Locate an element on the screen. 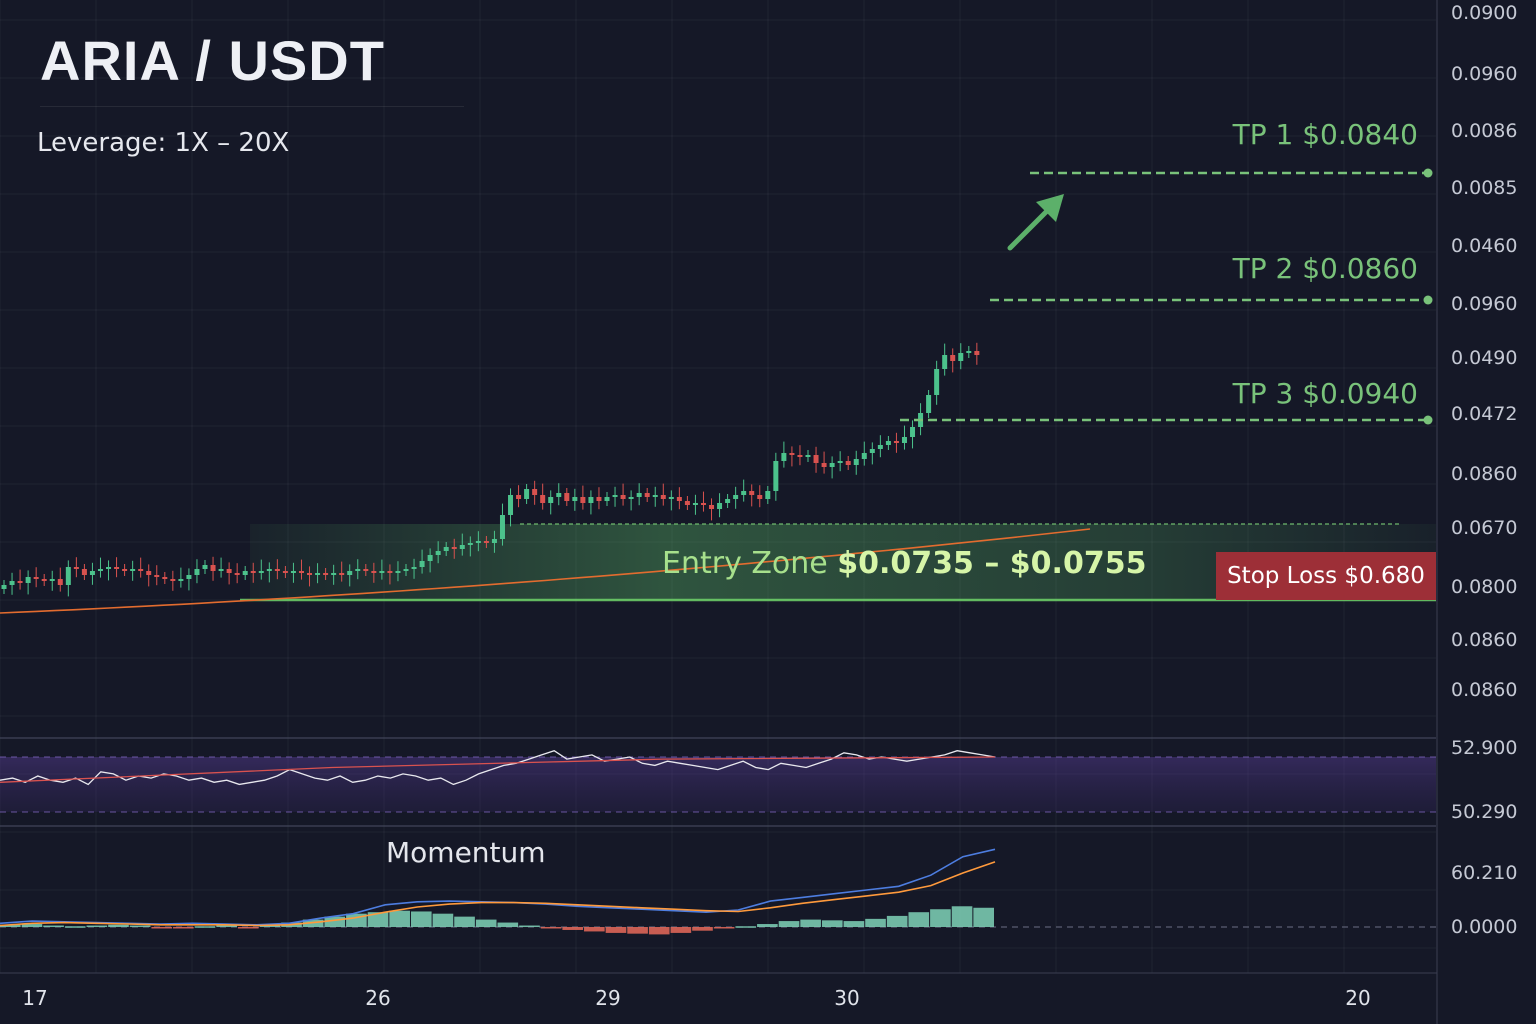 The image size is (1536, 1024). price-tick: 0.0086 is located at coordinates (1484, 131).